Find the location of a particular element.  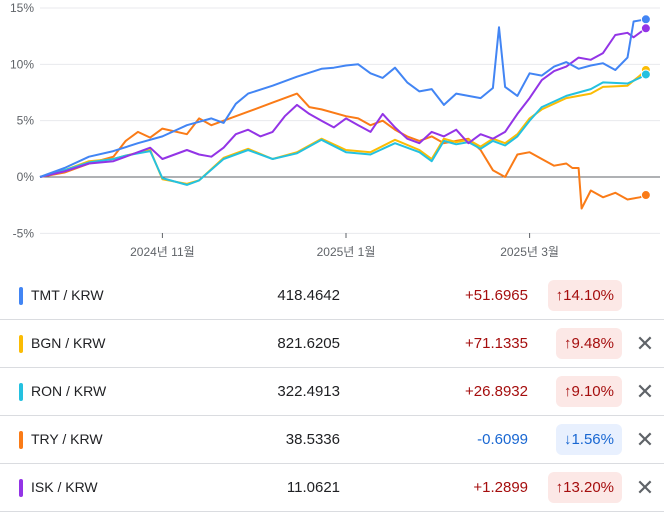

y-tick-label: 15% is located at coordinates (22, 8).